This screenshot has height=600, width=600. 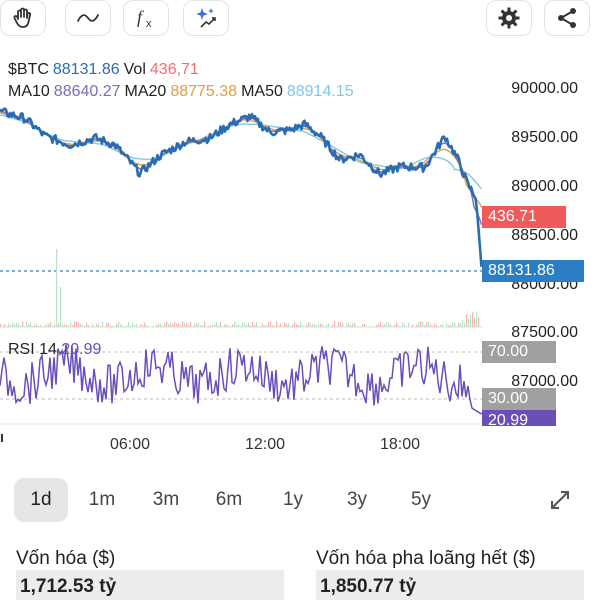 What do you see at coordinates (134, 69) in the screenshot?
I see `volume-label: Vol` at bounding box center [134, 69].